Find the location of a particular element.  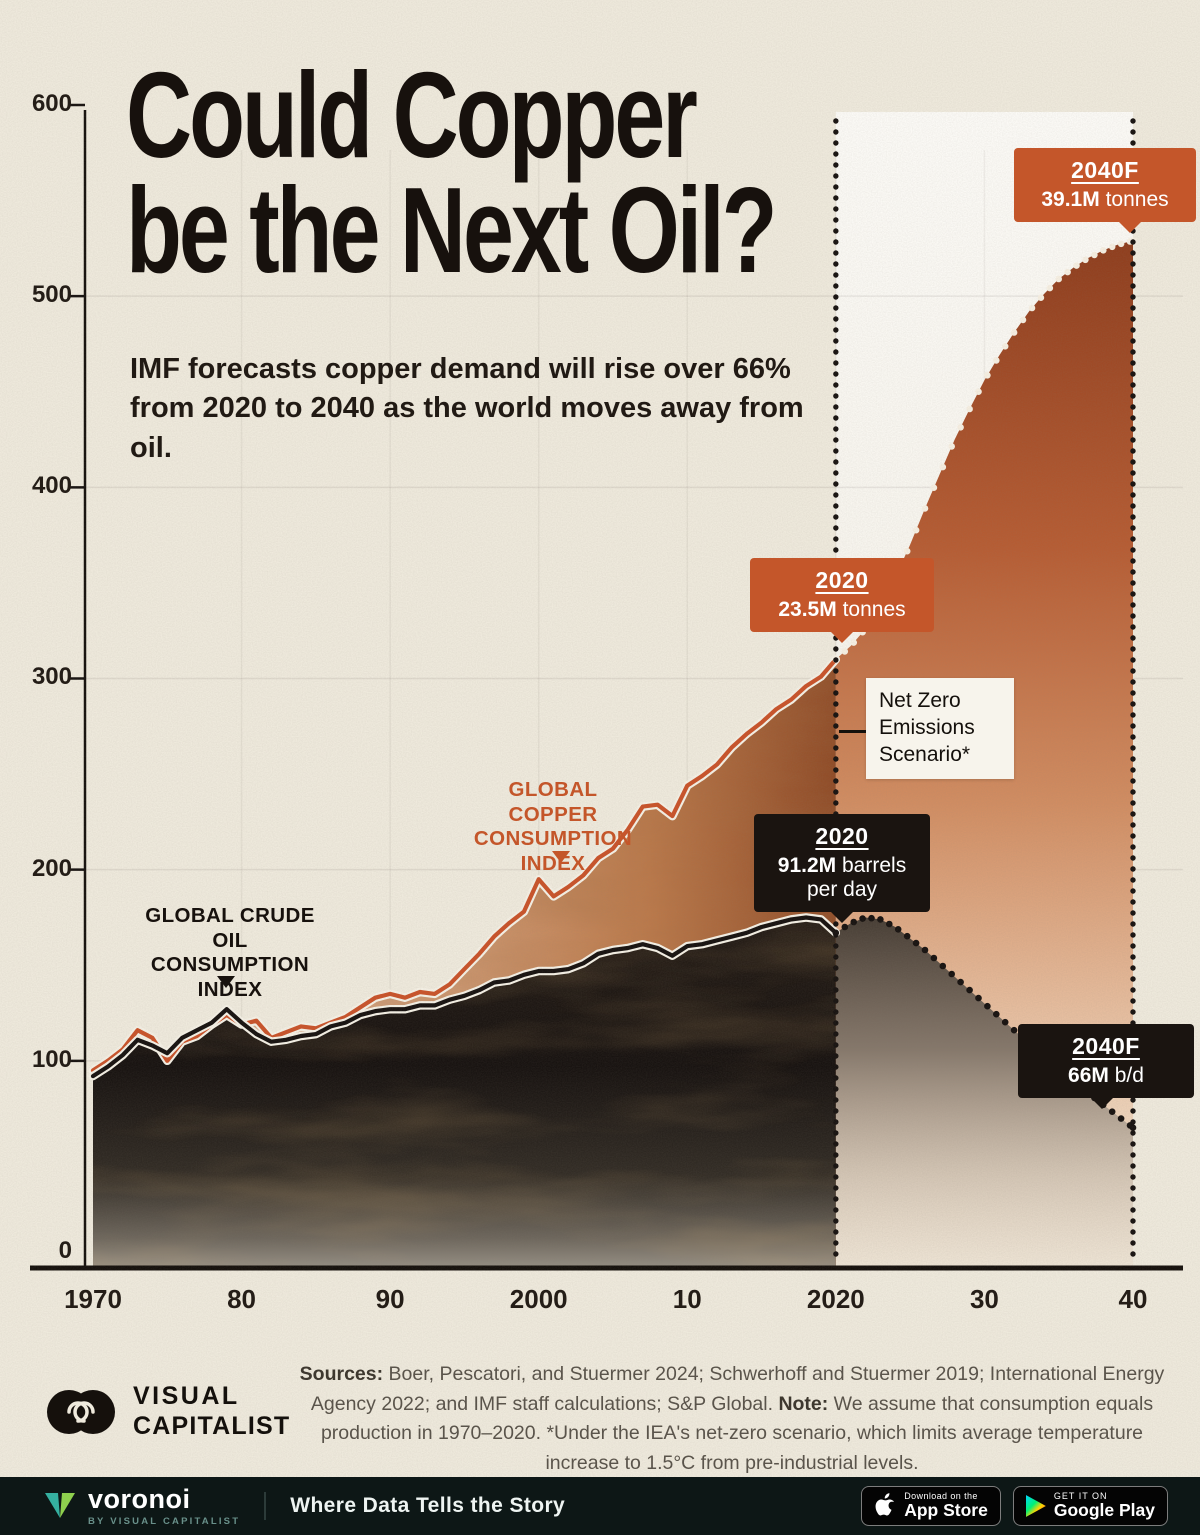

callout-oil-2020-value: 91.2M barrels is located at coordinates (842, 865).